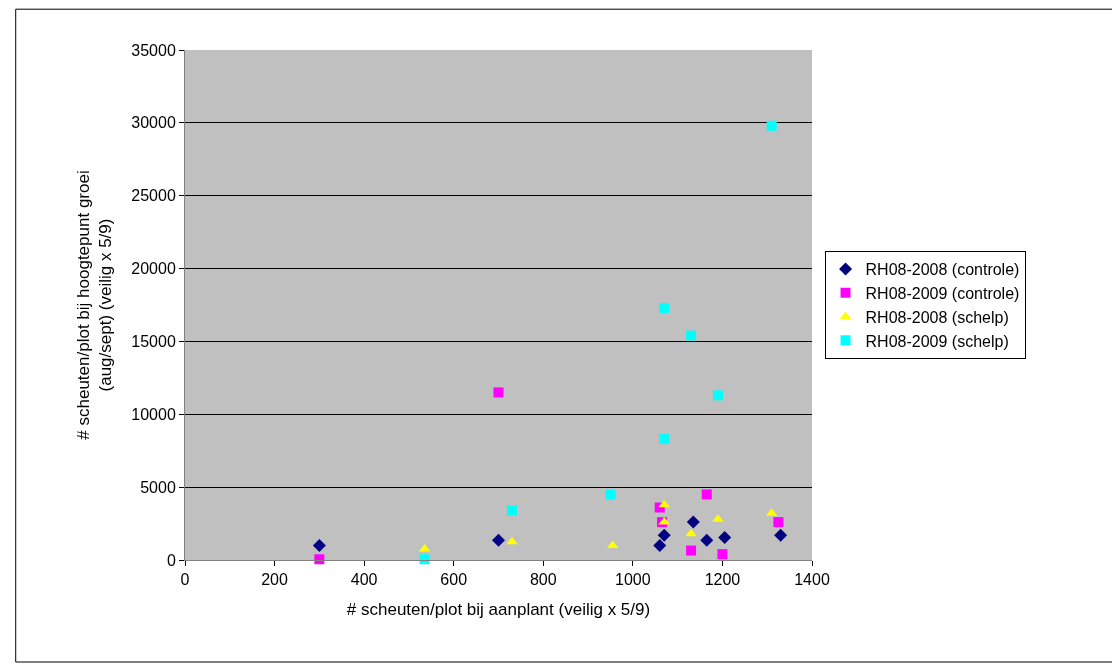 This screenshot has height=670, width=1112. Describe the element at coordinates (454, 580) in the screenshot. I see `x-tick-label: 600` at that location.